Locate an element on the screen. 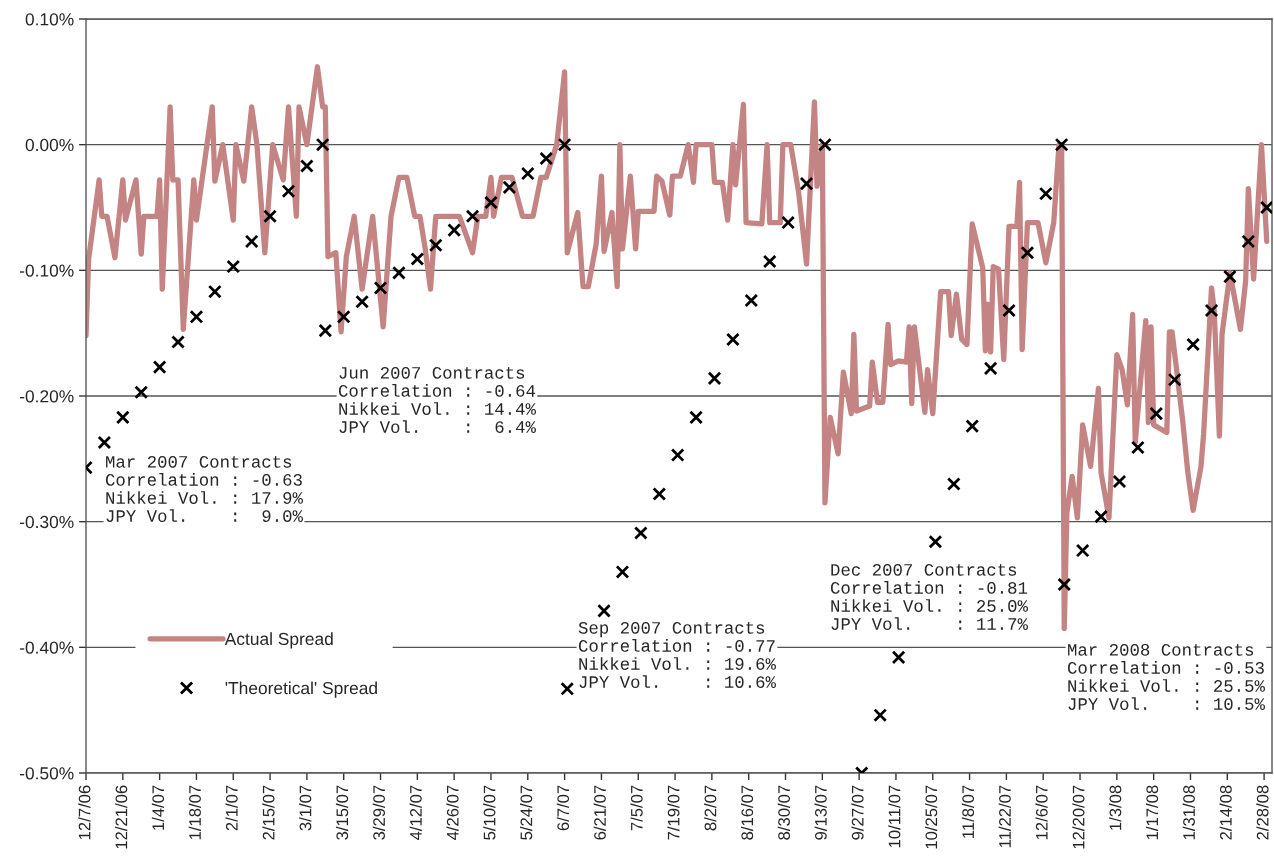 This screenshot has width=1274, height=860. x-tick-label: 2/14/08 is located at coordinates (1225, 812).